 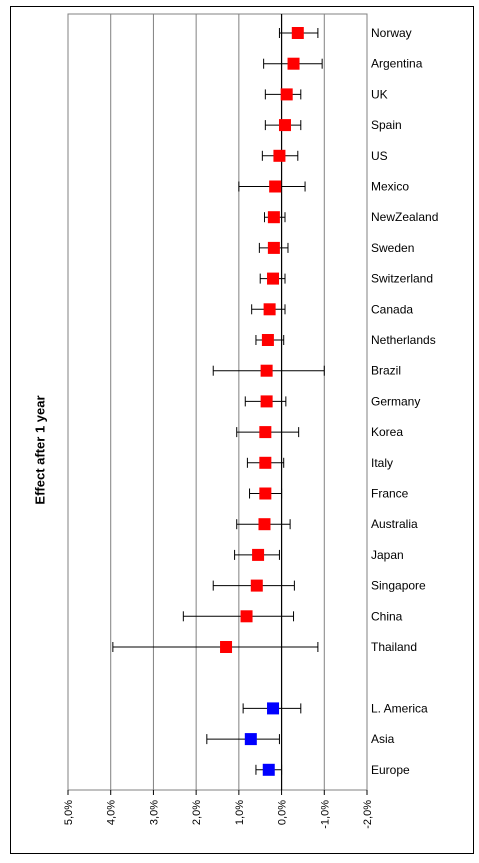 I want to click on row-label: UK, so click(x=379, y=94).